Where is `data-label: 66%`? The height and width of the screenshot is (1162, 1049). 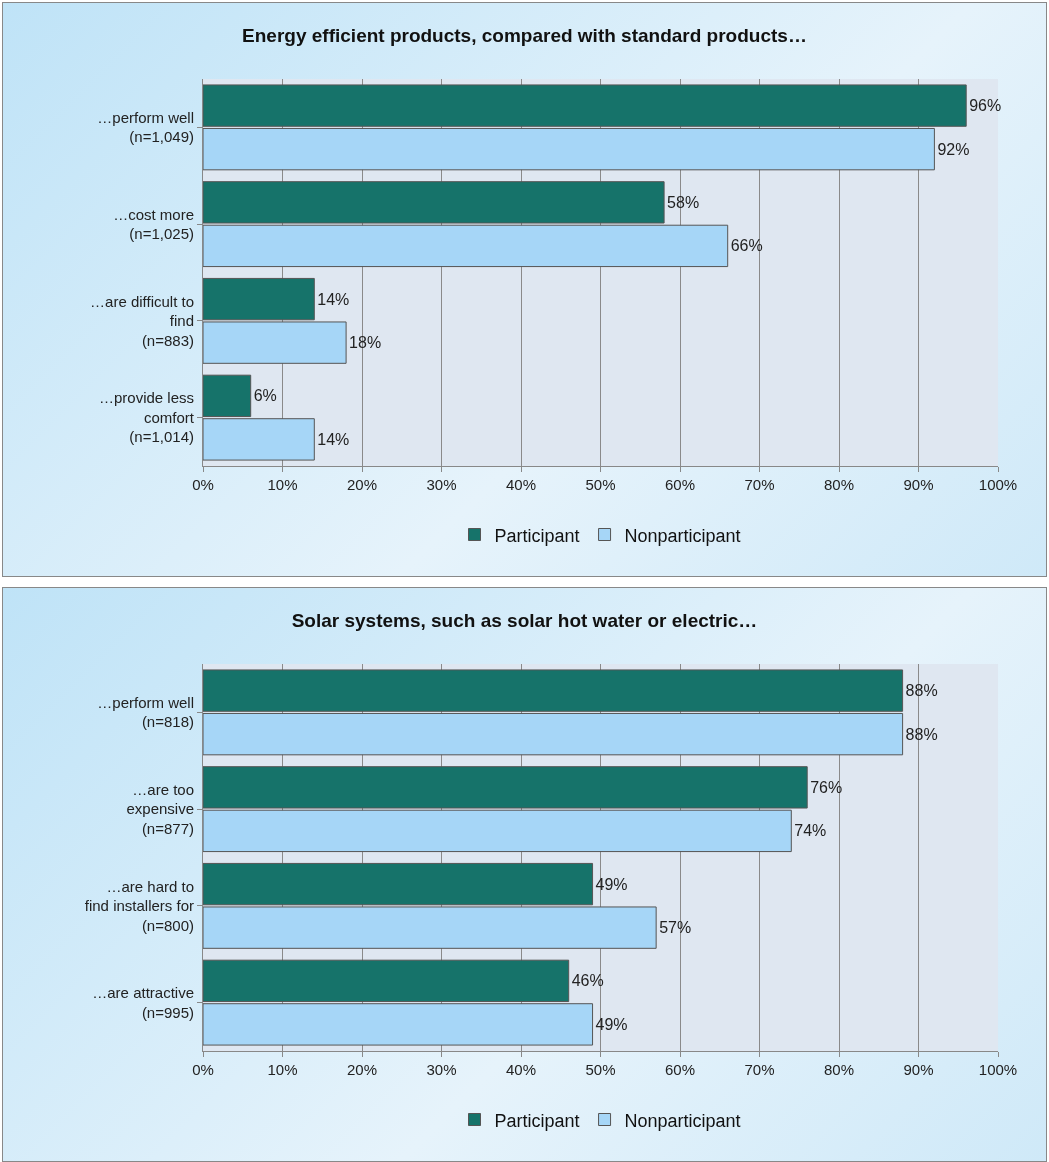
data-label: 66% is located at coordinates (746, 246).